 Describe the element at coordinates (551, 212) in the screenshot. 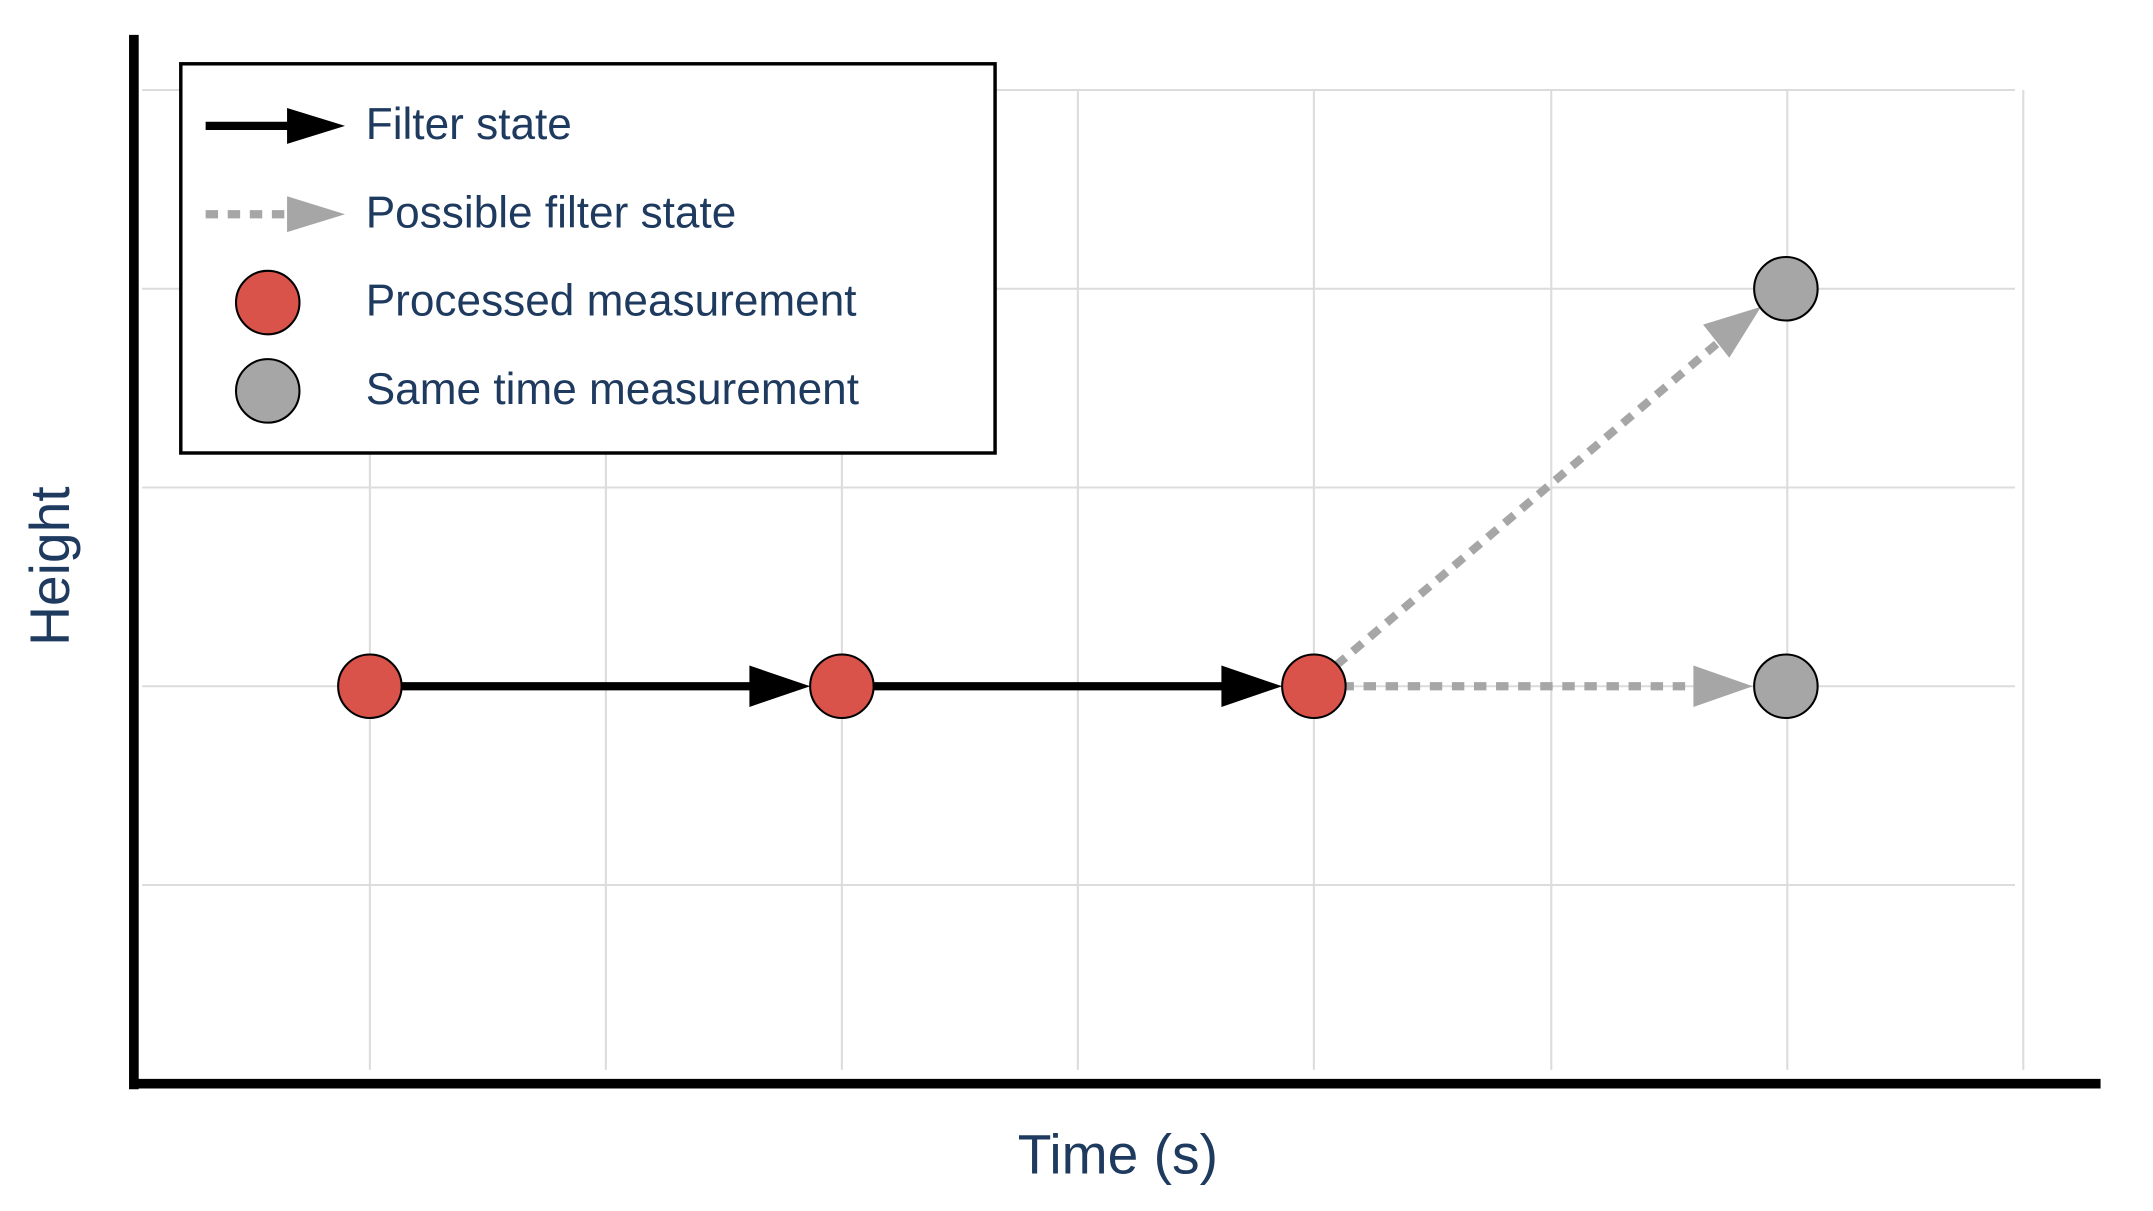

I see `legend-label: Possible filter state` at that location.